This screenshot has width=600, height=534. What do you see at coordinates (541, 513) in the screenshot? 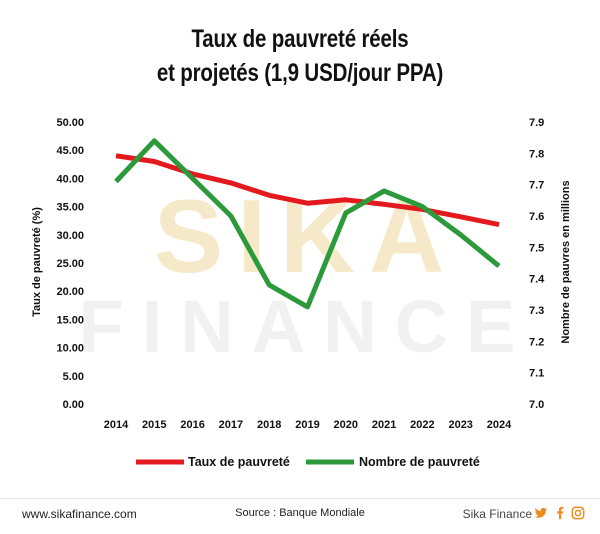
I see `twitter-icon` at bounding box center [541, 513].